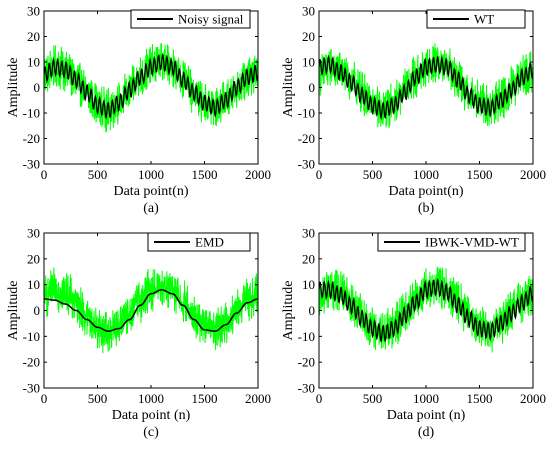 This screenshot has height=451, width=550. What do you see at coordinates (426, 432) in the screenshot?
I see `panel-caption: (d)` at bounding box center [426, 432].